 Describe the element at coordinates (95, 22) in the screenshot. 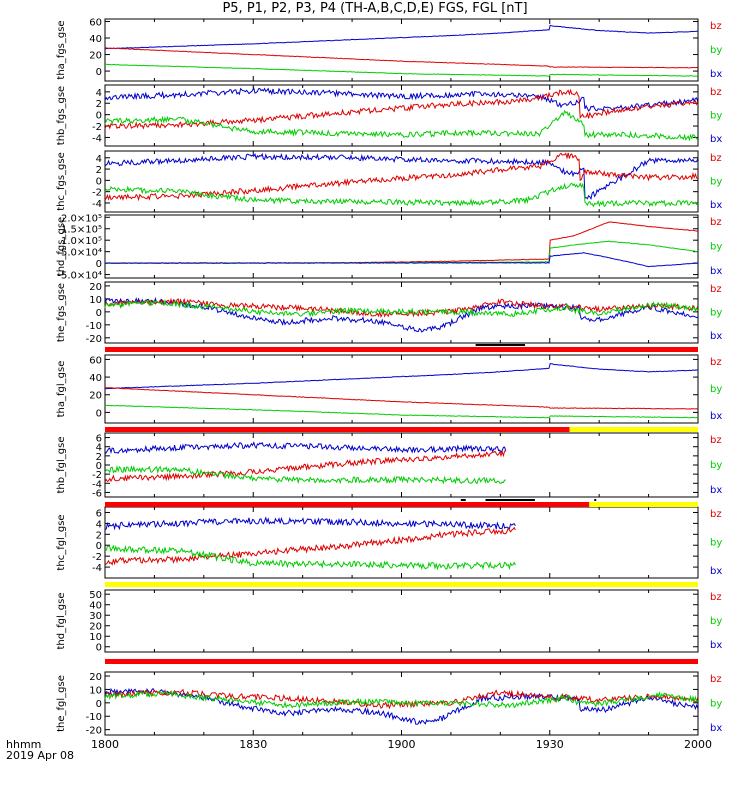

I see `y-tick-label: 60` at that location.